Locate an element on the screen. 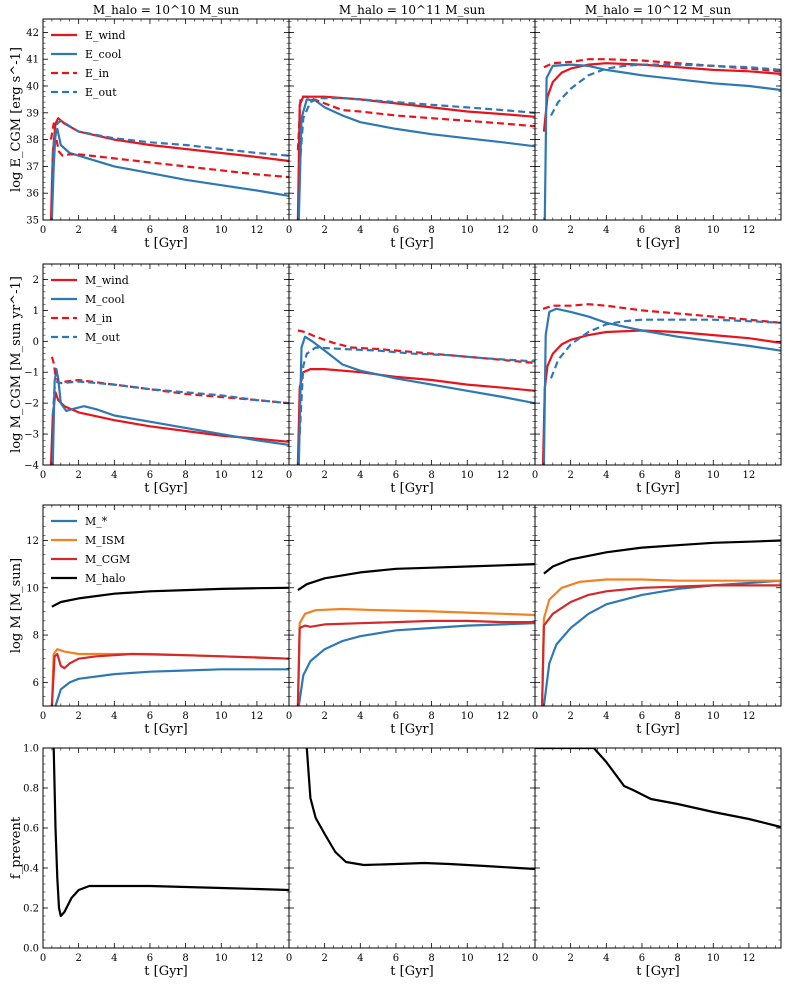 The image size is (789, 990). y-tick-label: 1.0 is located at coordinates (31, 749).